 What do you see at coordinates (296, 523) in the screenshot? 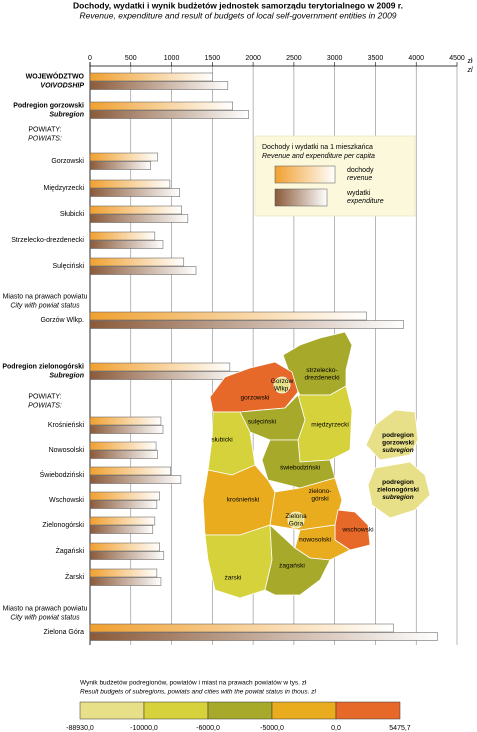
I see `map-label: Góra` at bounding box center [296, 523].